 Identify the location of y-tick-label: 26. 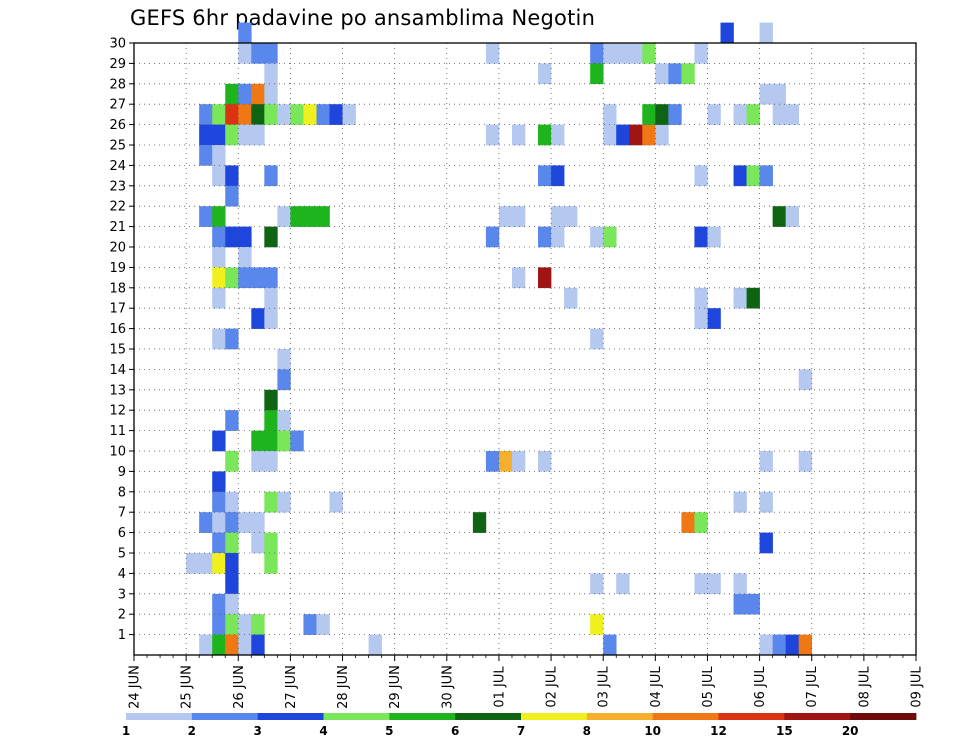
(117, 125).